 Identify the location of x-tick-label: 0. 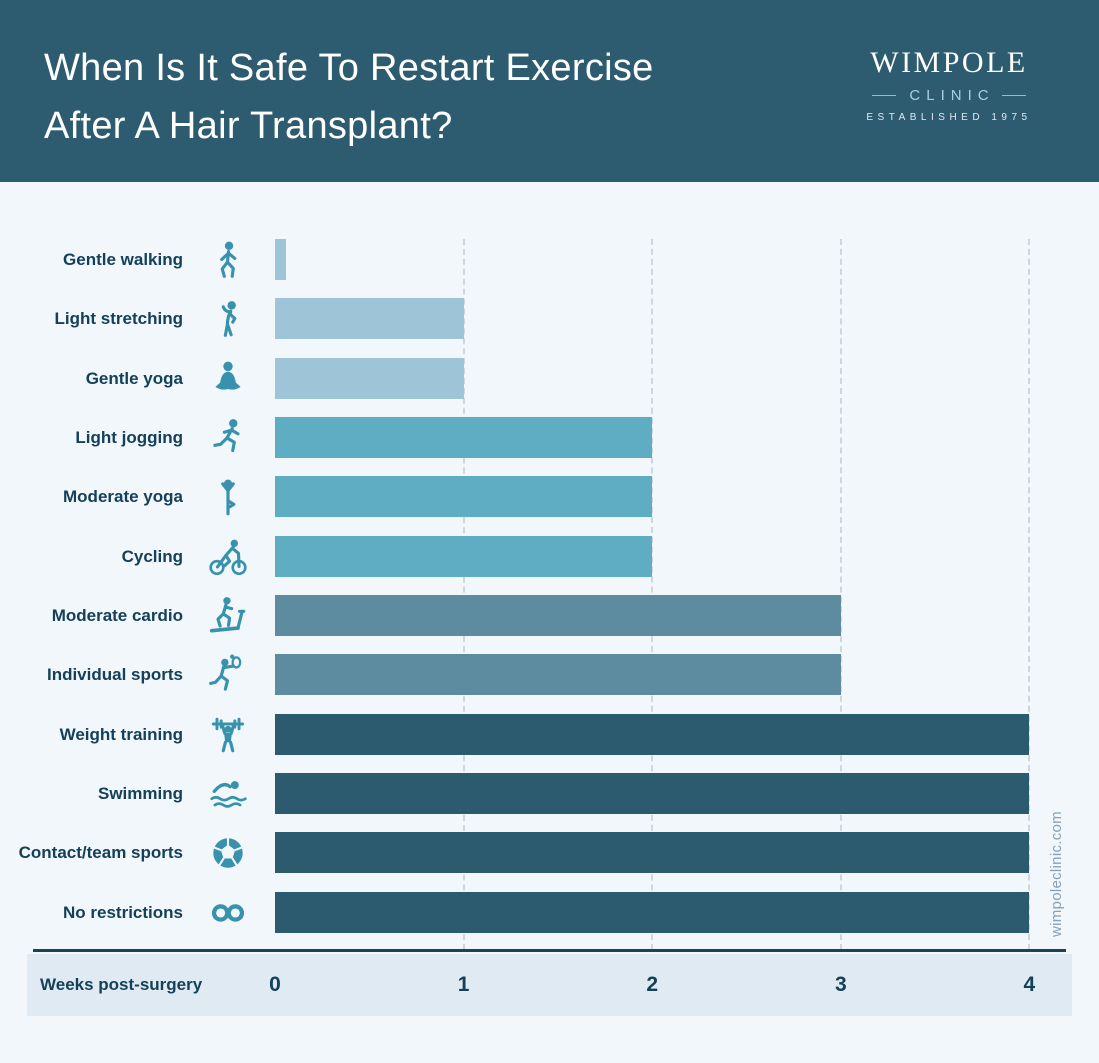
(275, 984).